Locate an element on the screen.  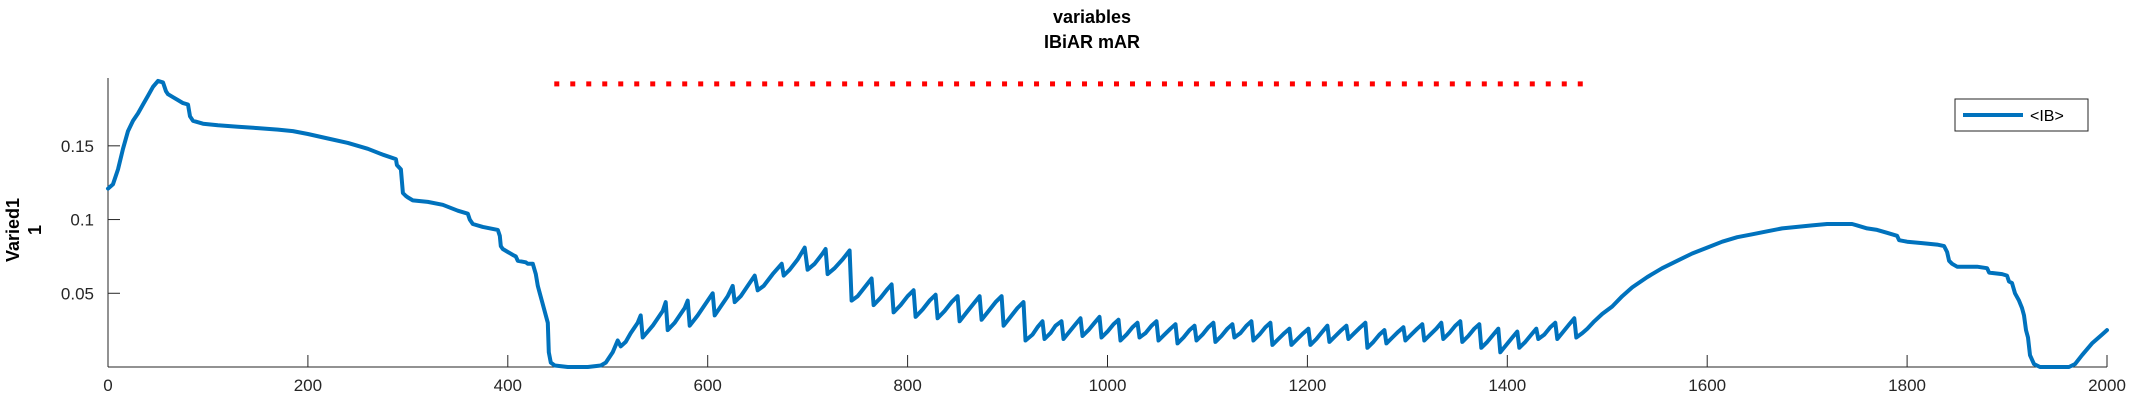
x-tick-label: 800 is located at coordinates (907, 385).